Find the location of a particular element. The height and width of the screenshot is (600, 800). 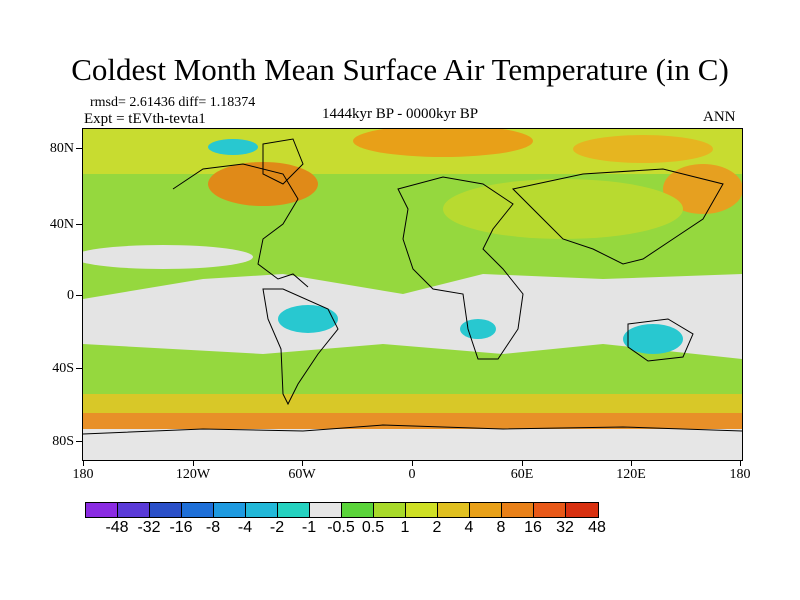

lon-label-180e: 180 is located at coordinates (740, 474).